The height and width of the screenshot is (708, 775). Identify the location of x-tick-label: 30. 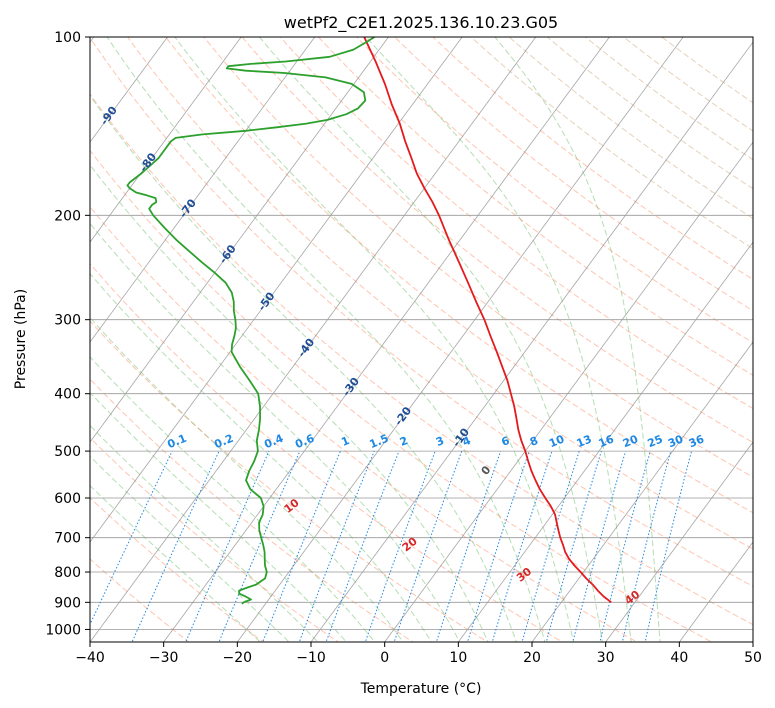
(606, 658).